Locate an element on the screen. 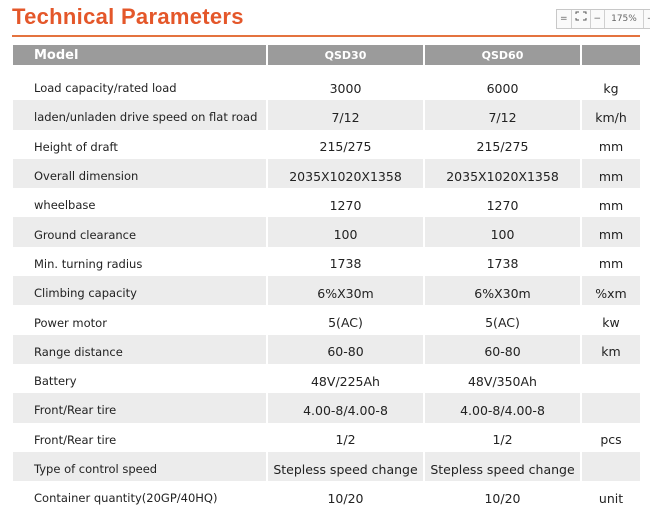  table-cell: km/h is located at coordinates (611, 117).